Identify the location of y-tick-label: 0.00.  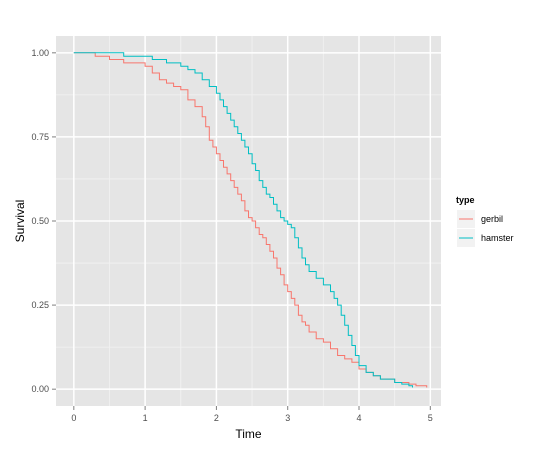
(40, 389).